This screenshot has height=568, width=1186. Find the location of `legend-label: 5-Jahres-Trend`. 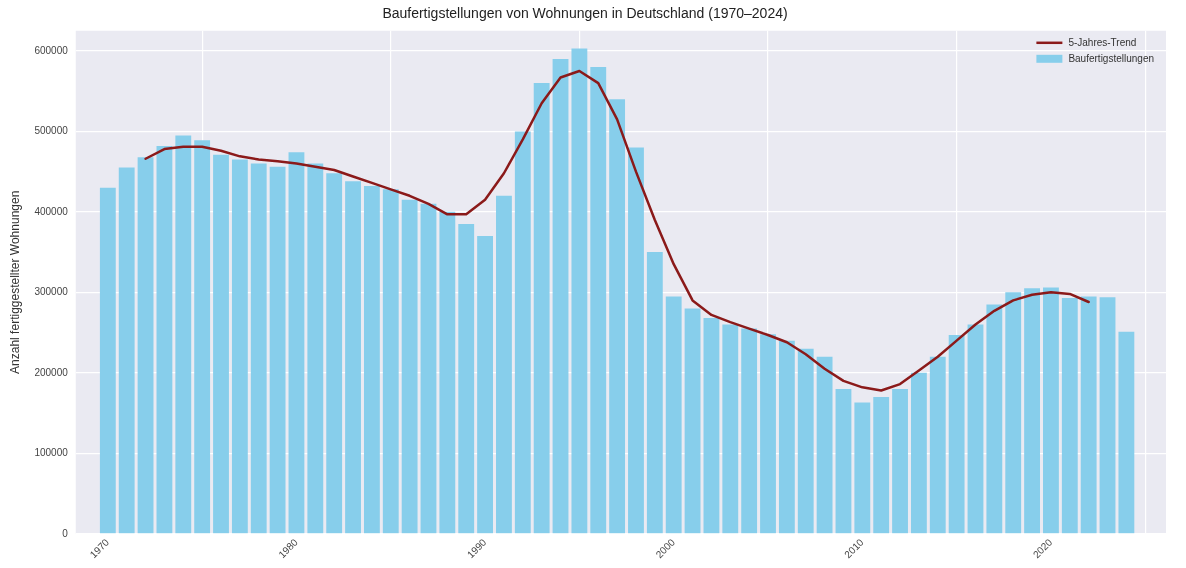

legend-label: 5-Jahres-Trend is located at coordinates (1102, 42).